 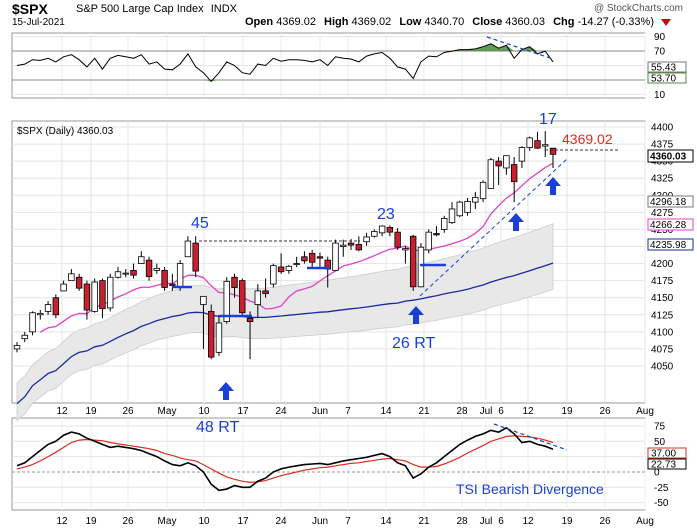 What do you see at coordinates (218, 427) in the screenshot?
I see `annotation-48rt: 48 RT` at bounding box center [218, 427].